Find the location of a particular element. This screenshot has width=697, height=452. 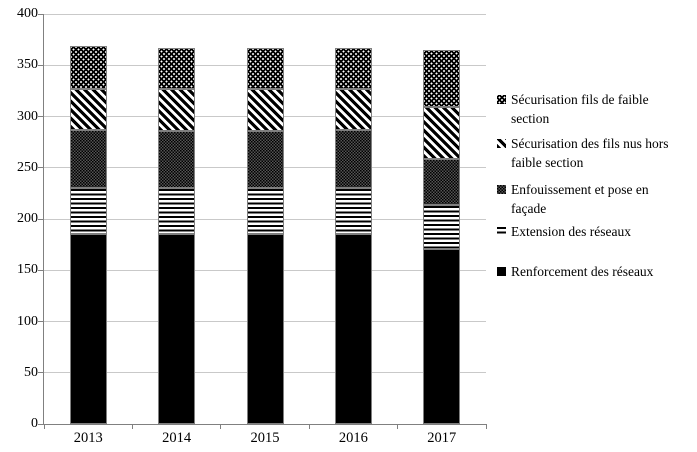

legend-label-line: section is located at coordinates (530, 118).